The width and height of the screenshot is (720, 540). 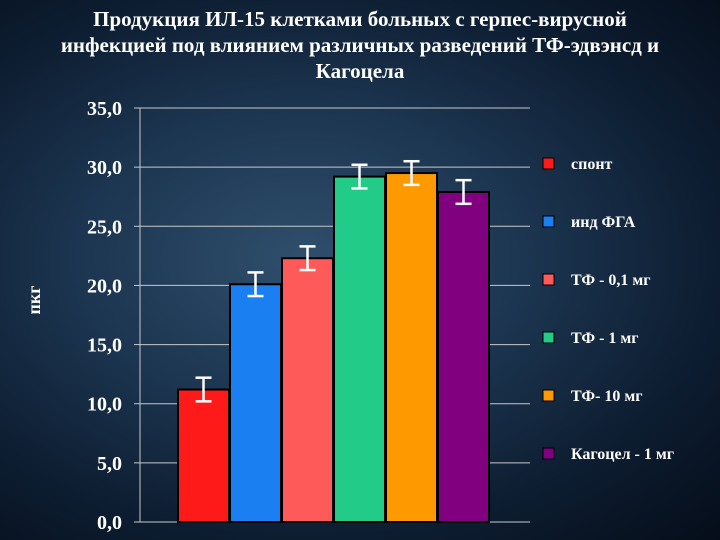 I want to click on y-tick-label: 5,0, so click(x=109, y=464).